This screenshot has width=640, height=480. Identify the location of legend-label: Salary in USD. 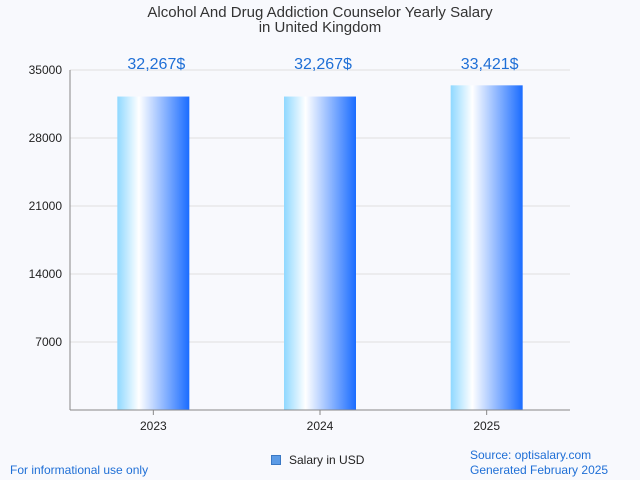
(327, 460).